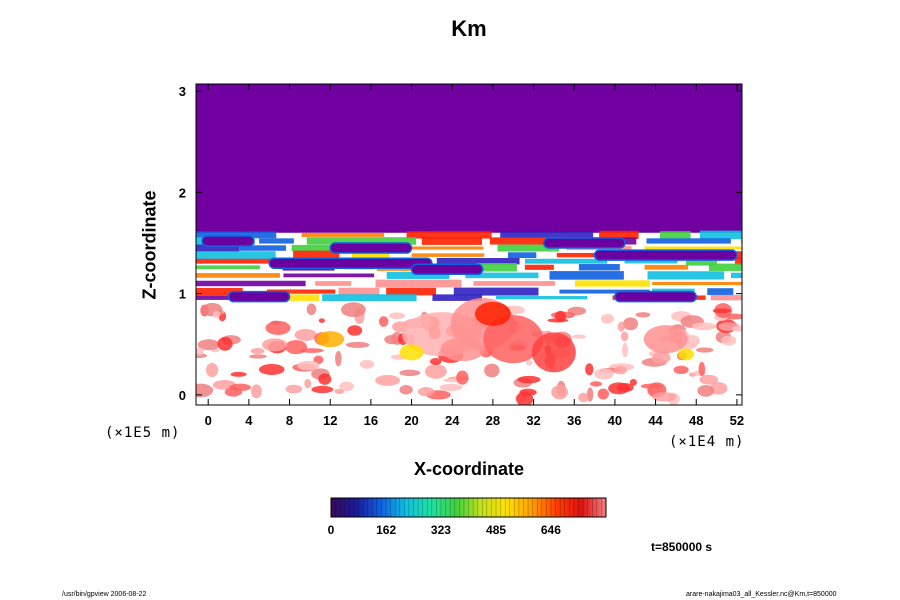 This screenshot has width=900, height=600. Describe the element at coordinates (386, 530) in the screenshot. I see `colorbar-tick-label: 162` at that location.